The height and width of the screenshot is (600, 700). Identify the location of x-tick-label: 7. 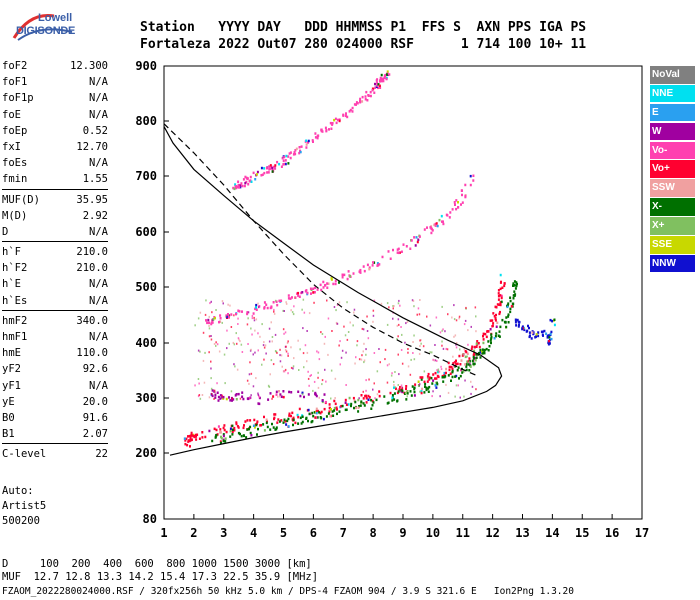
(343, 533).